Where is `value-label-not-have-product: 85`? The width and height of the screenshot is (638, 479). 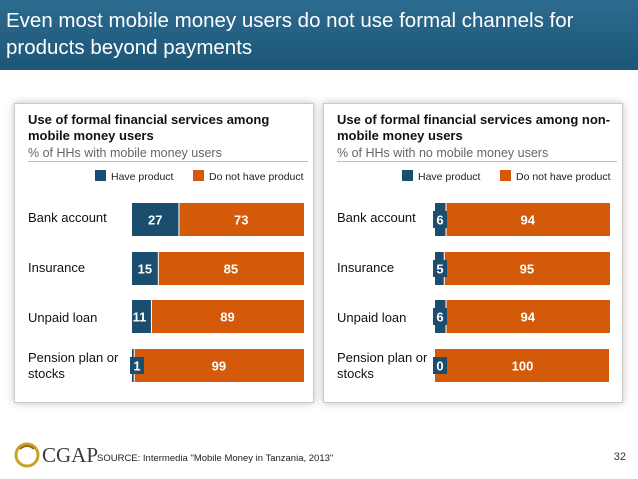 value-label-not-have-product: 85 is located at coordinates (231, 269).